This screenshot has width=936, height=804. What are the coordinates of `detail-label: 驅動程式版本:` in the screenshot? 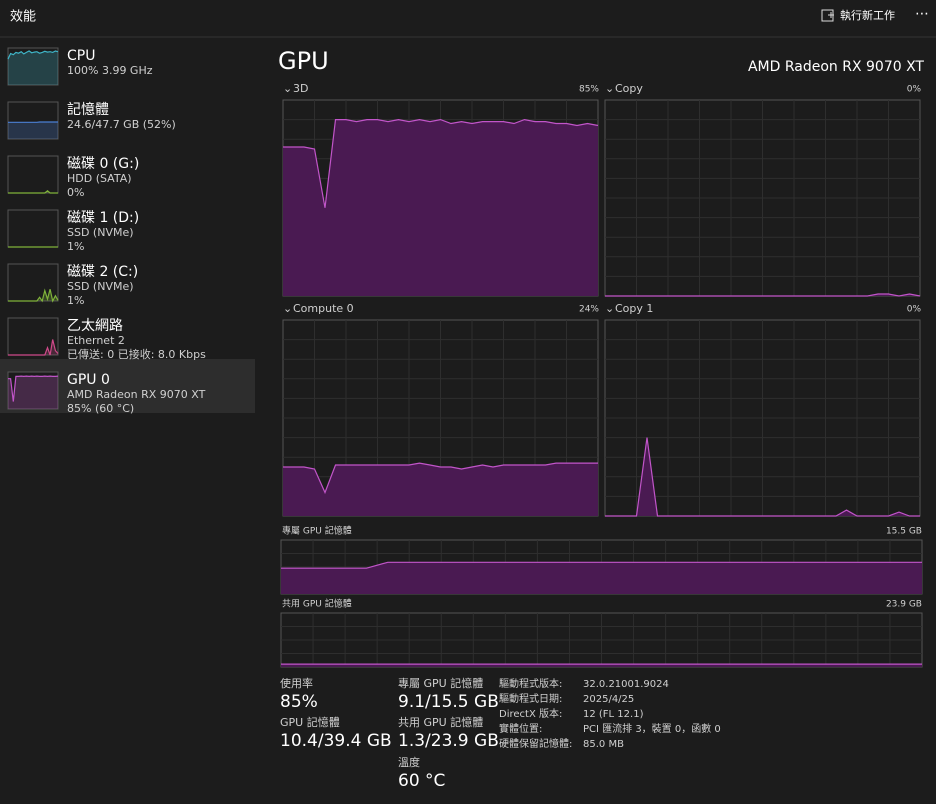 It's located at (530, 683).